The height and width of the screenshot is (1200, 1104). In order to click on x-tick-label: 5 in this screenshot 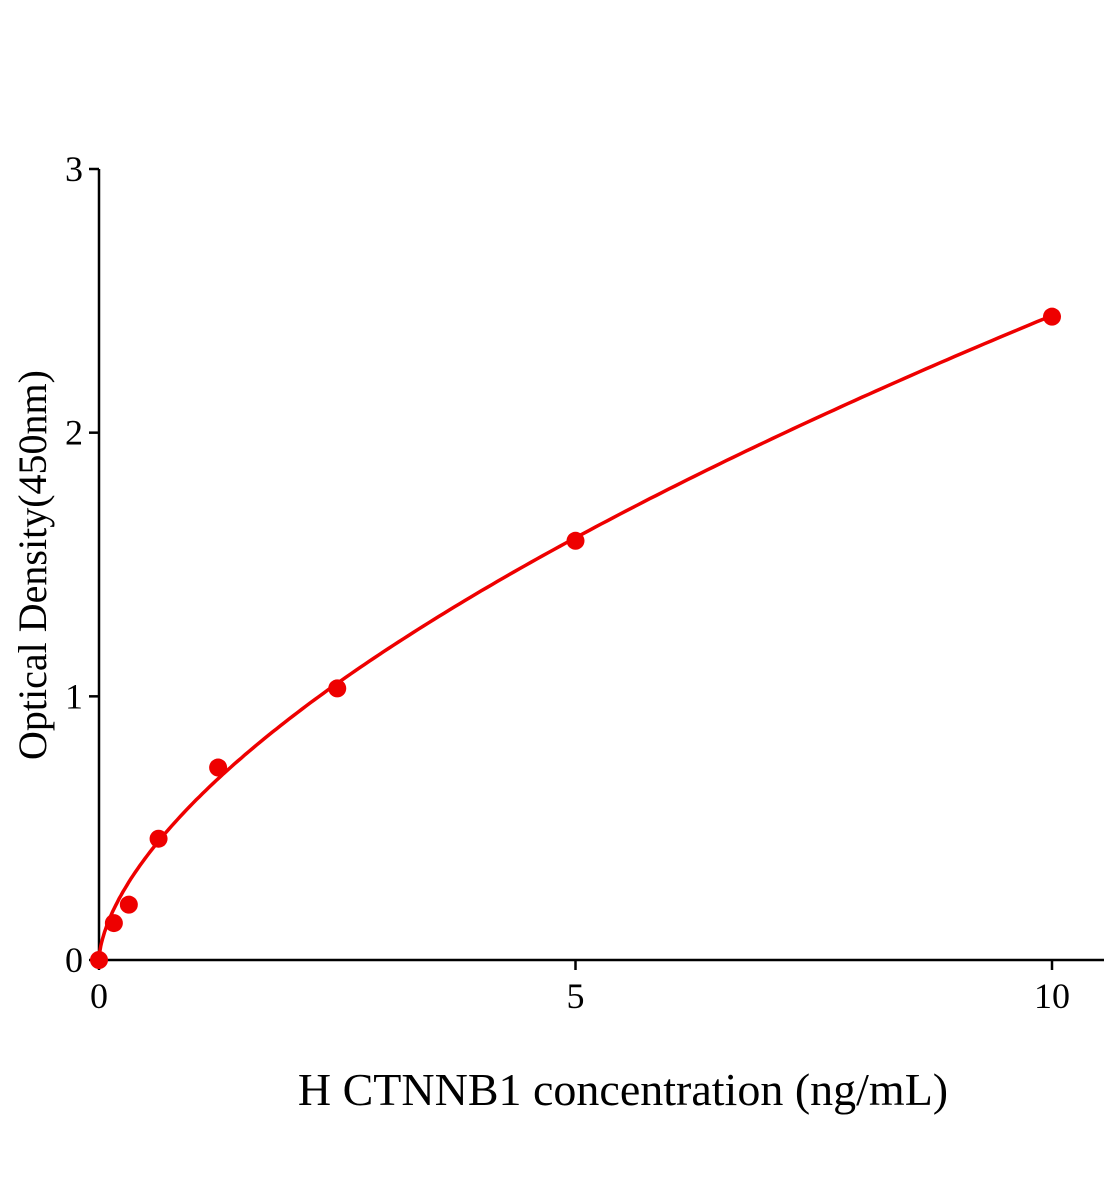, I will do `click(576, 996)`.